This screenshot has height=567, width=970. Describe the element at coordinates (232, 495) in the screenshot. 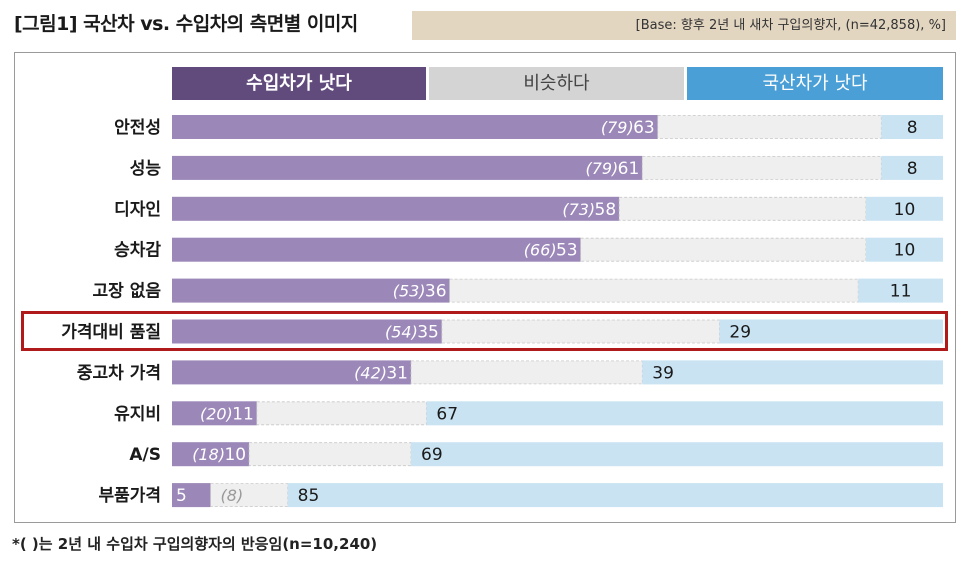

I see `import-buyer-label: (8)` at that location.